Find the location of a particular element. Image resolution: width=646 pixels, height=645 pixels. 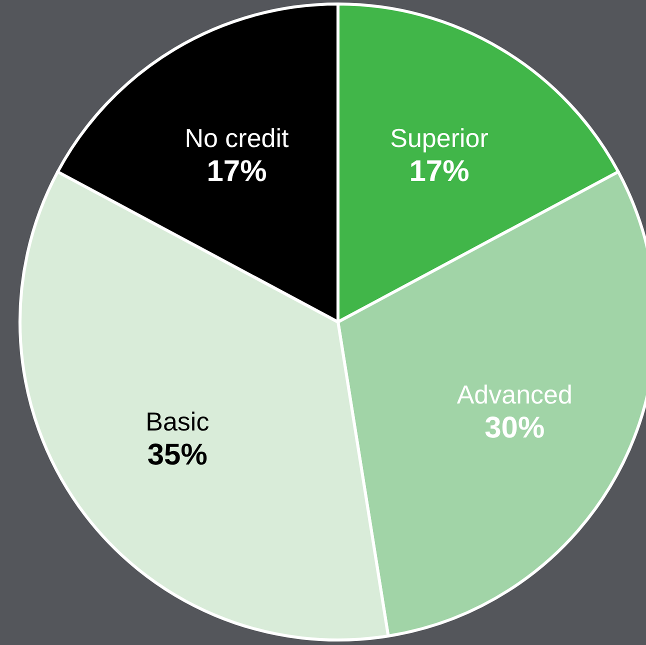

data-label: 30% is located at coordinates (514, 428).